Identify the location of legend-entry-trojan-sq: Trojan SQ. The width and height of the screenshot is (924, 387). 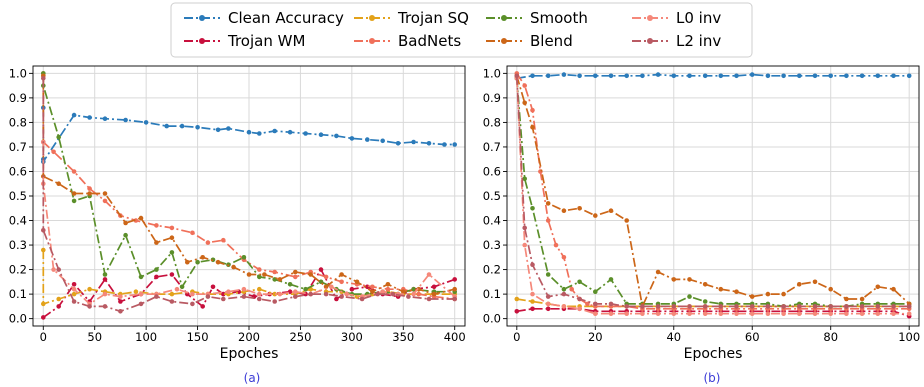
(411, 18).